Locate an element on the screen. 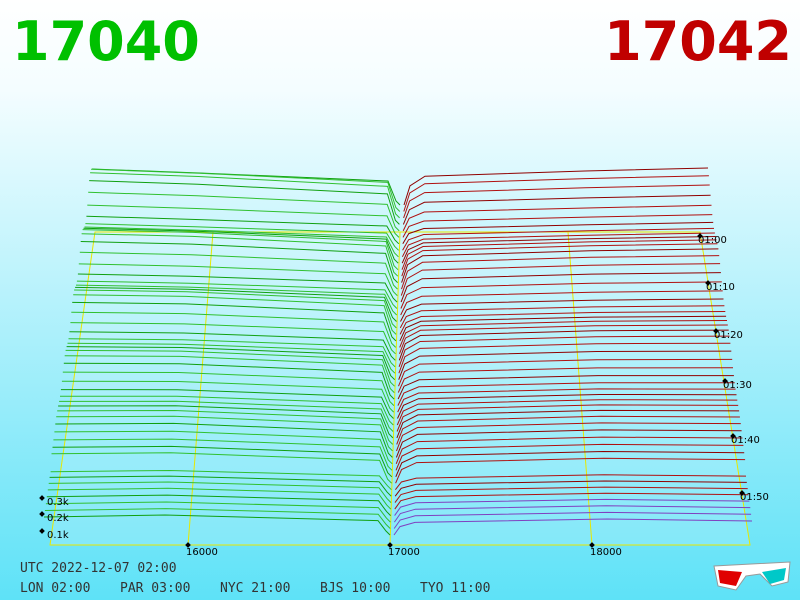 The height and width of the screenshot is (600, 800). city-clock: NYC 21:00 is located at coordinates (255, 588).